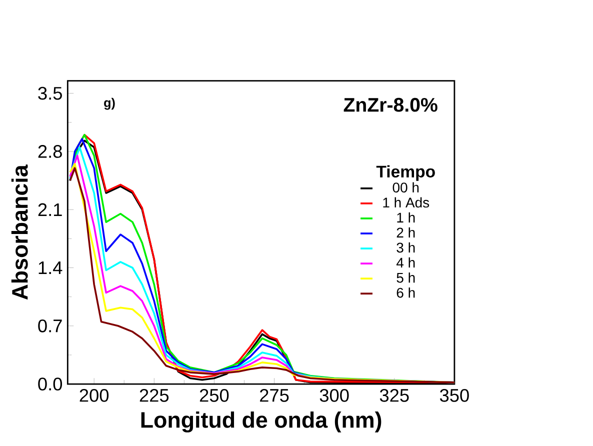 Image resolution: width=593 pixels, height=446 pixels. Describe the element at coordinates (334, 395) in the screenshot. I see `x-tick-label: 300` at that location.